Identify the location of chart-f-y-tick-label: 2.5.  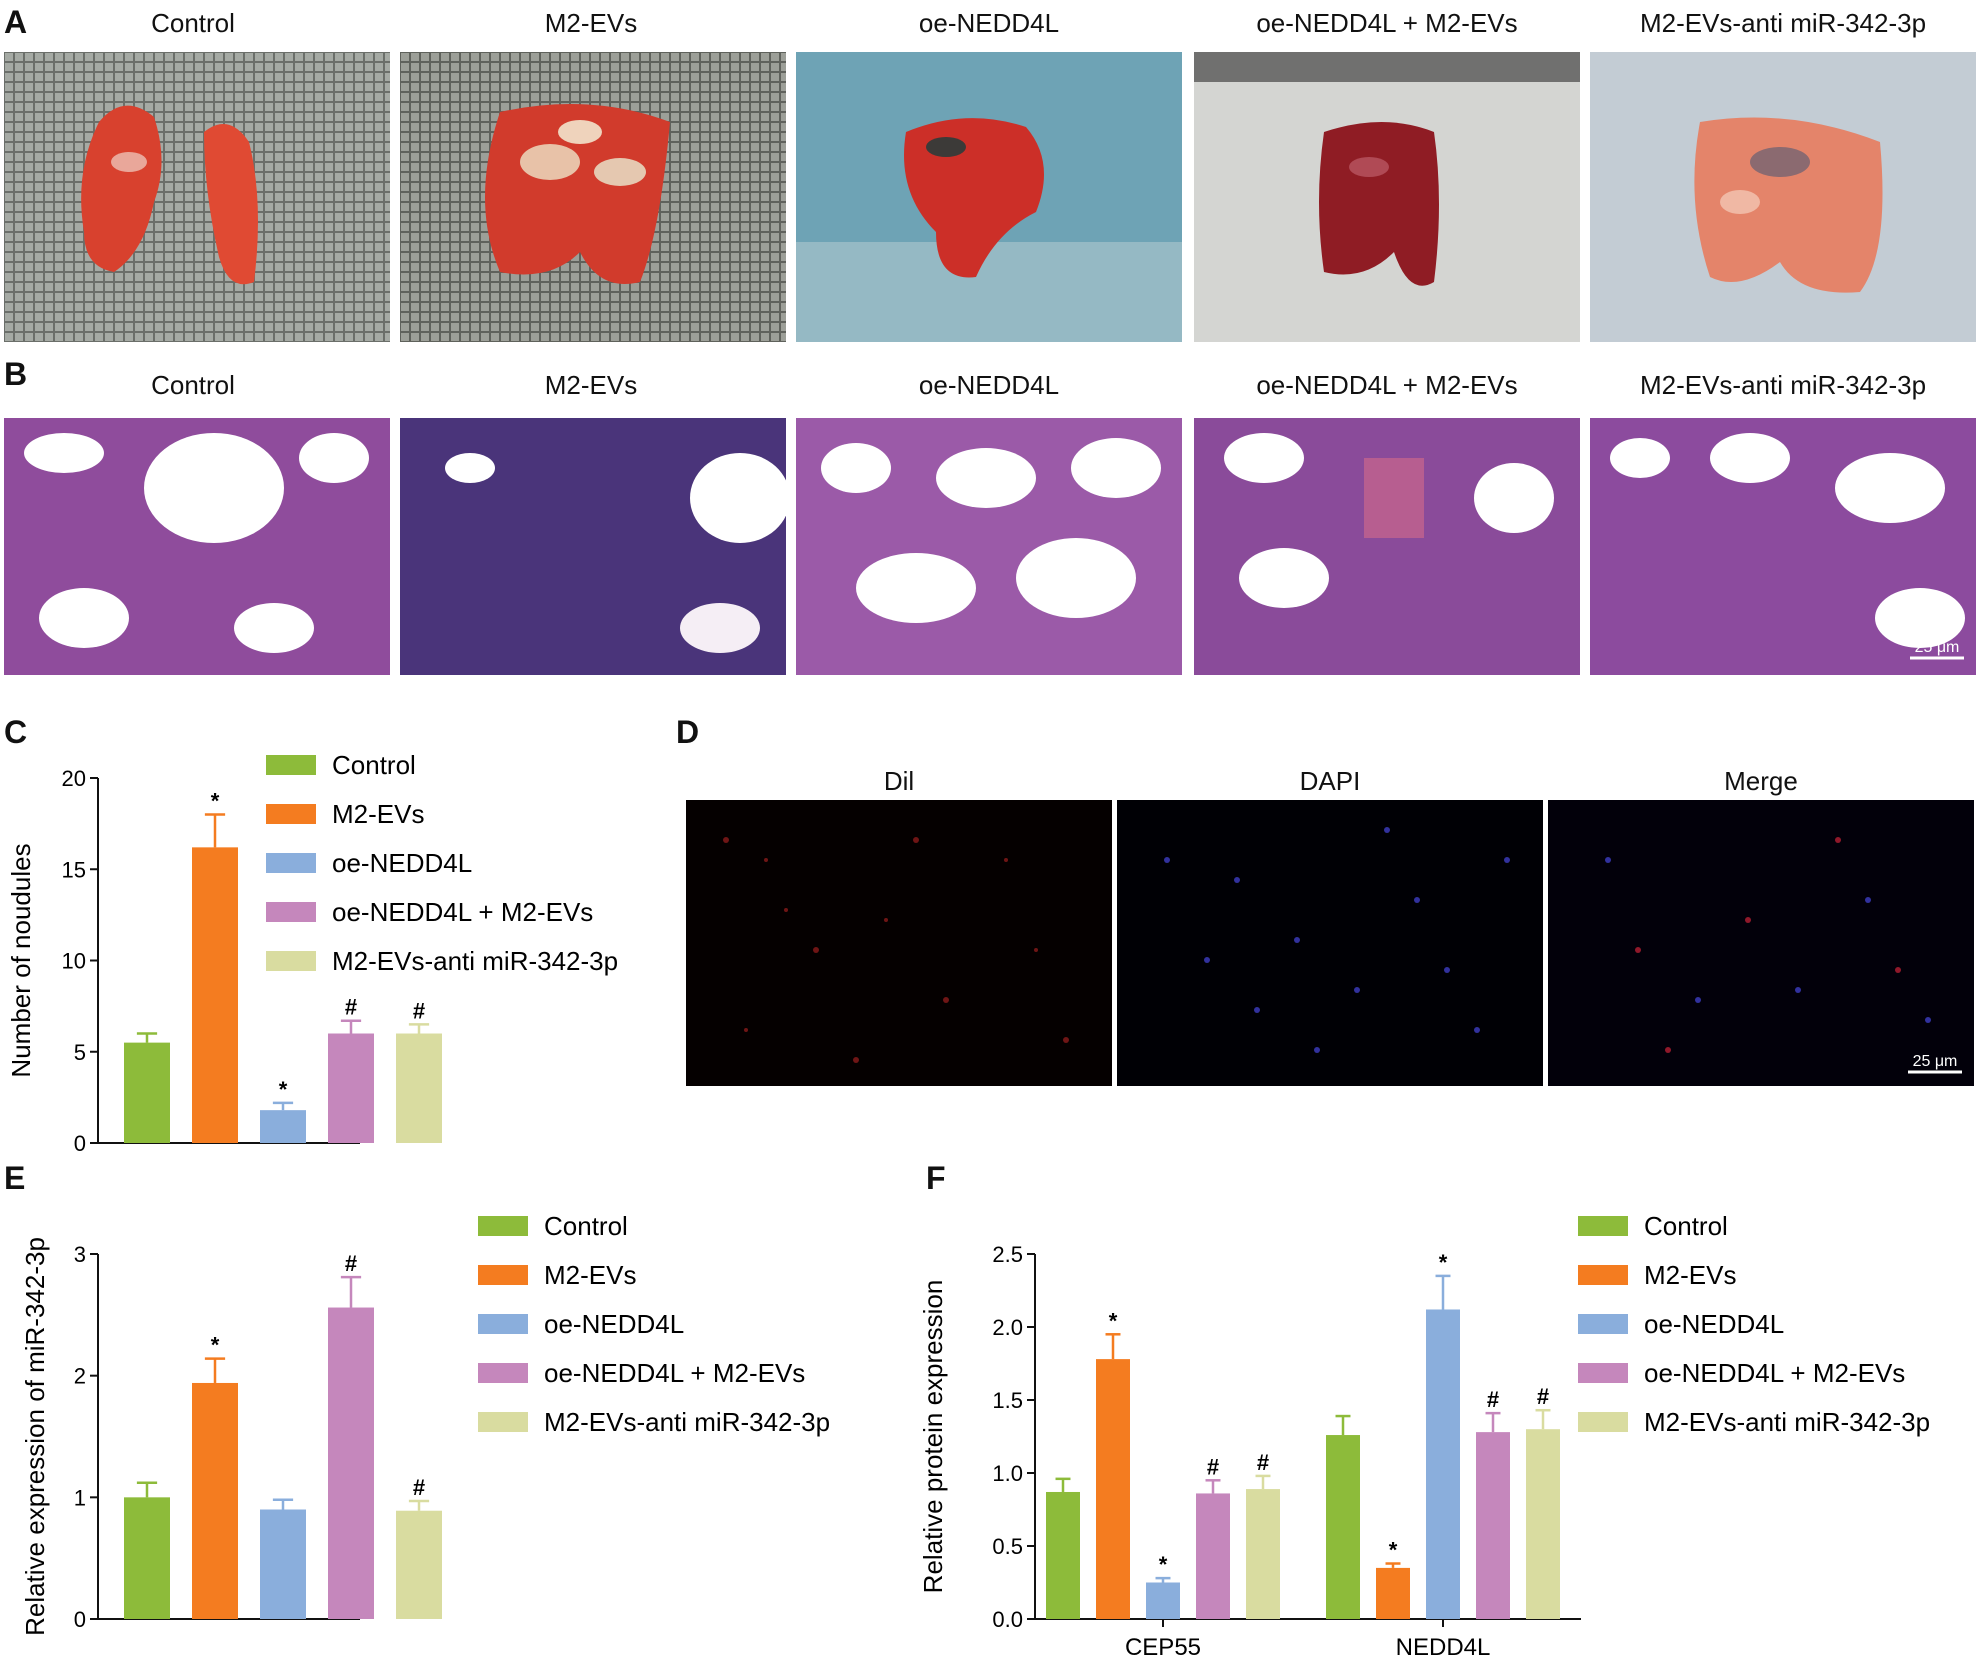
(1007, 1254).